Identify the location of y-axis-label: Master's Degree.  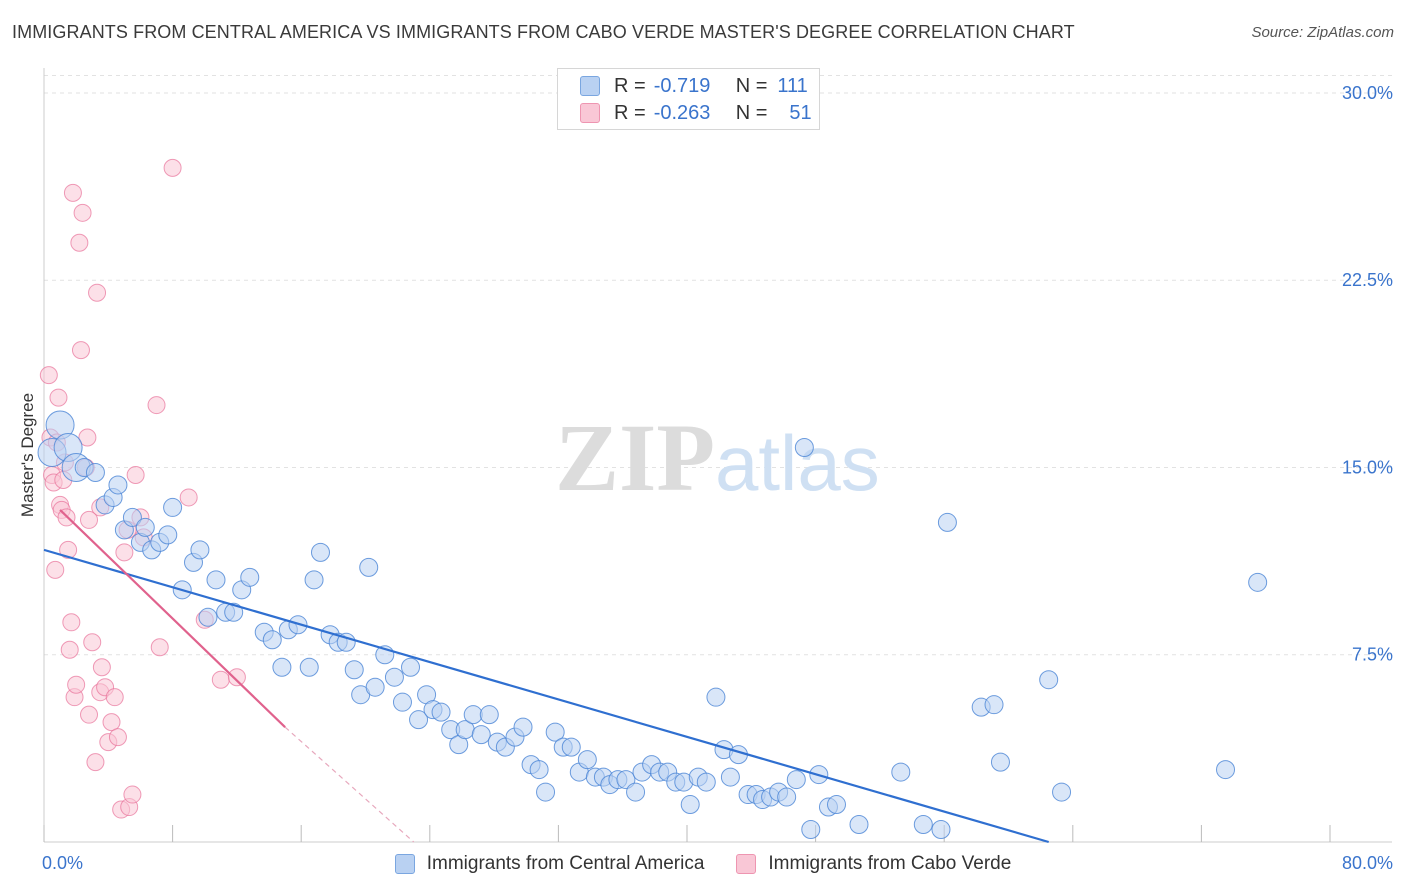
(27, 455).